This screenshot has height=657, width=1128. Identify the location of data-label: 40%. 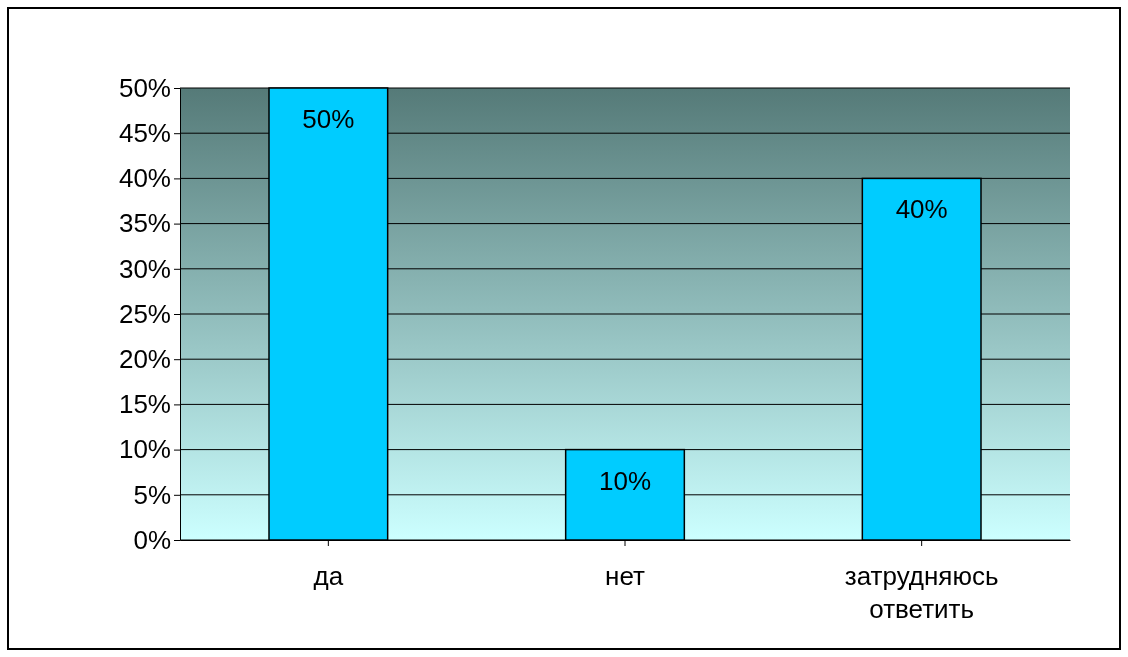
(921, 209).